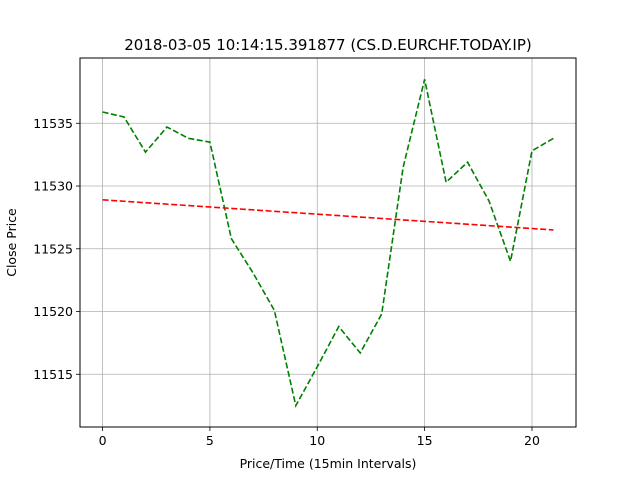 This screenshot has width=640, height=480. Describe the element at coordinates (53, 374) in the screenshot. I see `y-tick-label: 11515` at that location.